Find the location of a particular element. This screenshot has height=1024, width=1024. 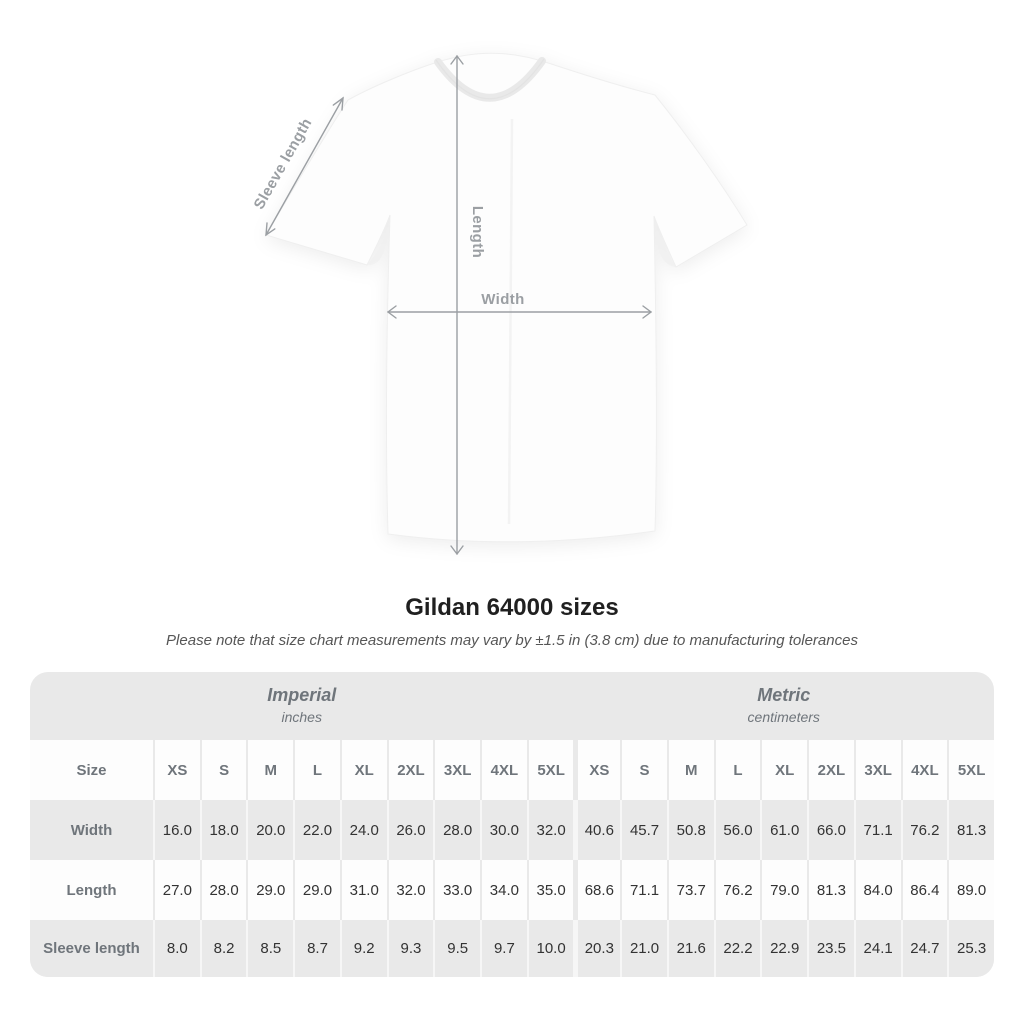

value-cell: 24.0 is located at coordinates (363, 830).